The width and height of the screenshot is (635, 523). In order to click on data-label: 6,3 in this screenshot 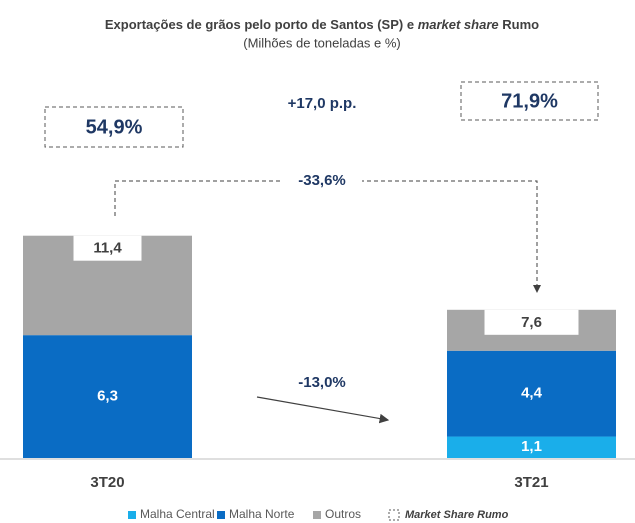, I will do `click(107, 396)`.